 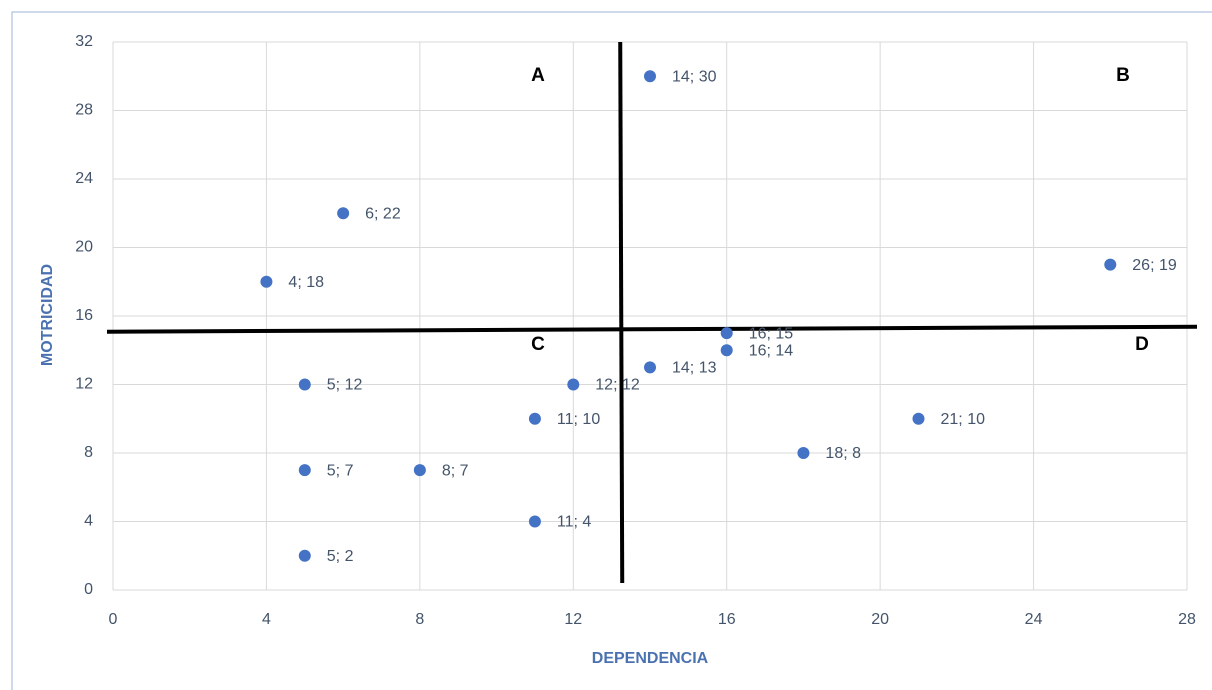 What do you see at coordinates (1034, 619) in the screenshot?
I see `x-tick-label: 24` at bounding box center [1034, 619].